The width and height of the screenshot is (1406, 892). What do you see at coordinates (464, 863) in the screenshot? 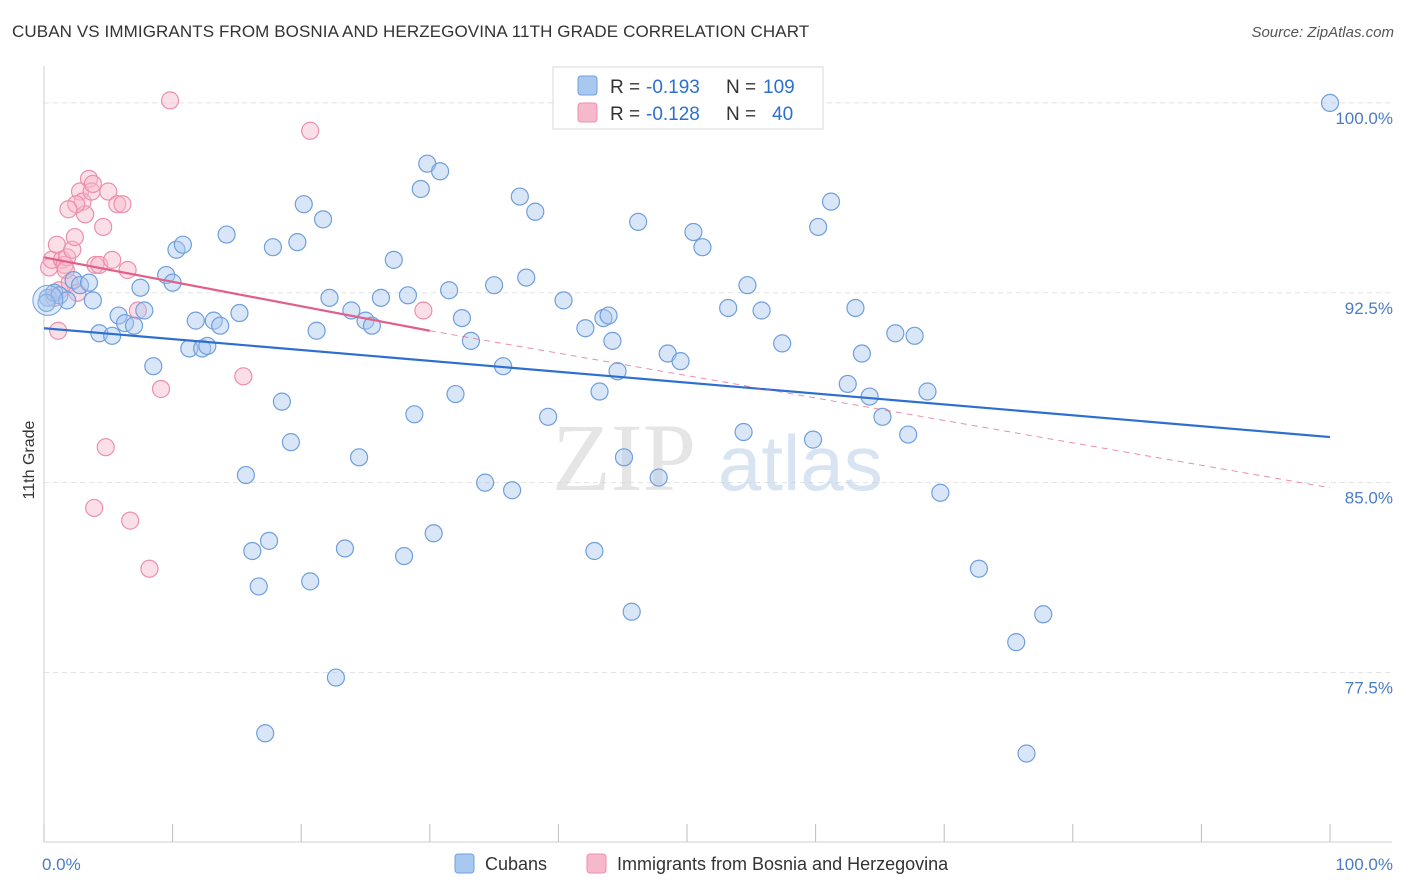
I see `bottom-legend-swatch-cubans` at bounding box center [464, 863].